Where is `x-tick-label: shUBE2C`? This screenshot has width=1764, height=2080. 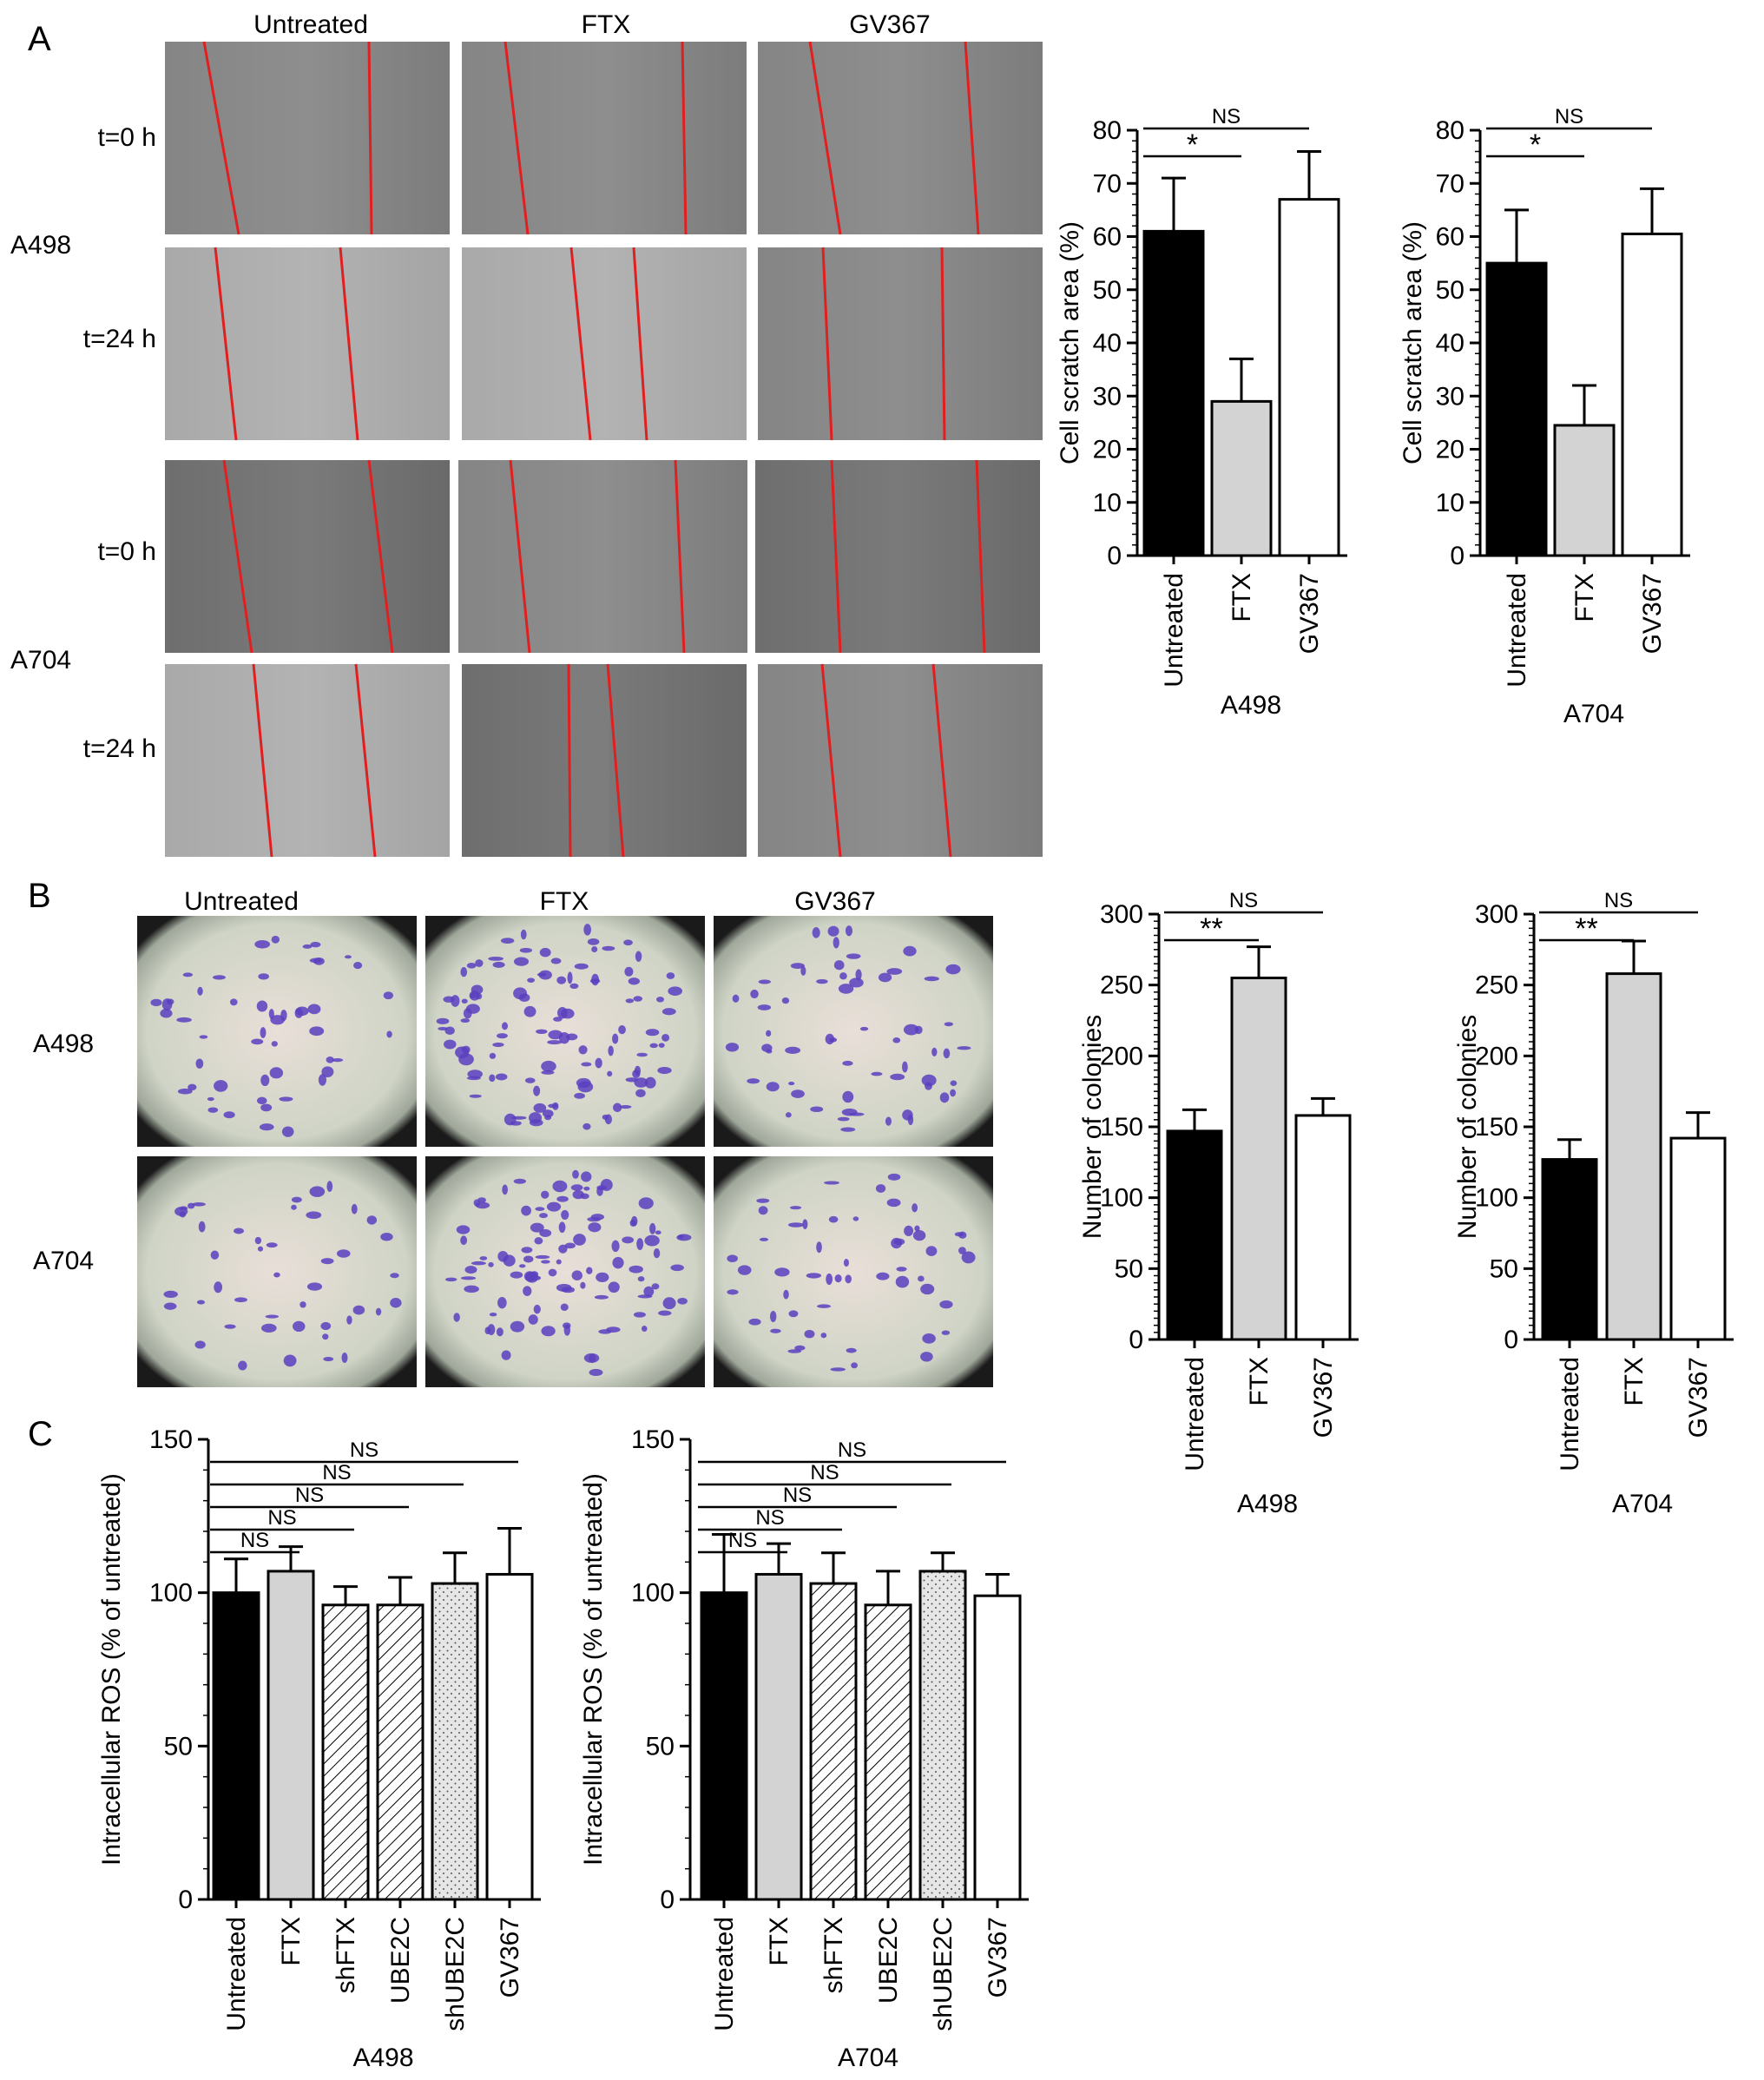
x-tick-label: shUBE2C is located at coordinates (943, 1974).